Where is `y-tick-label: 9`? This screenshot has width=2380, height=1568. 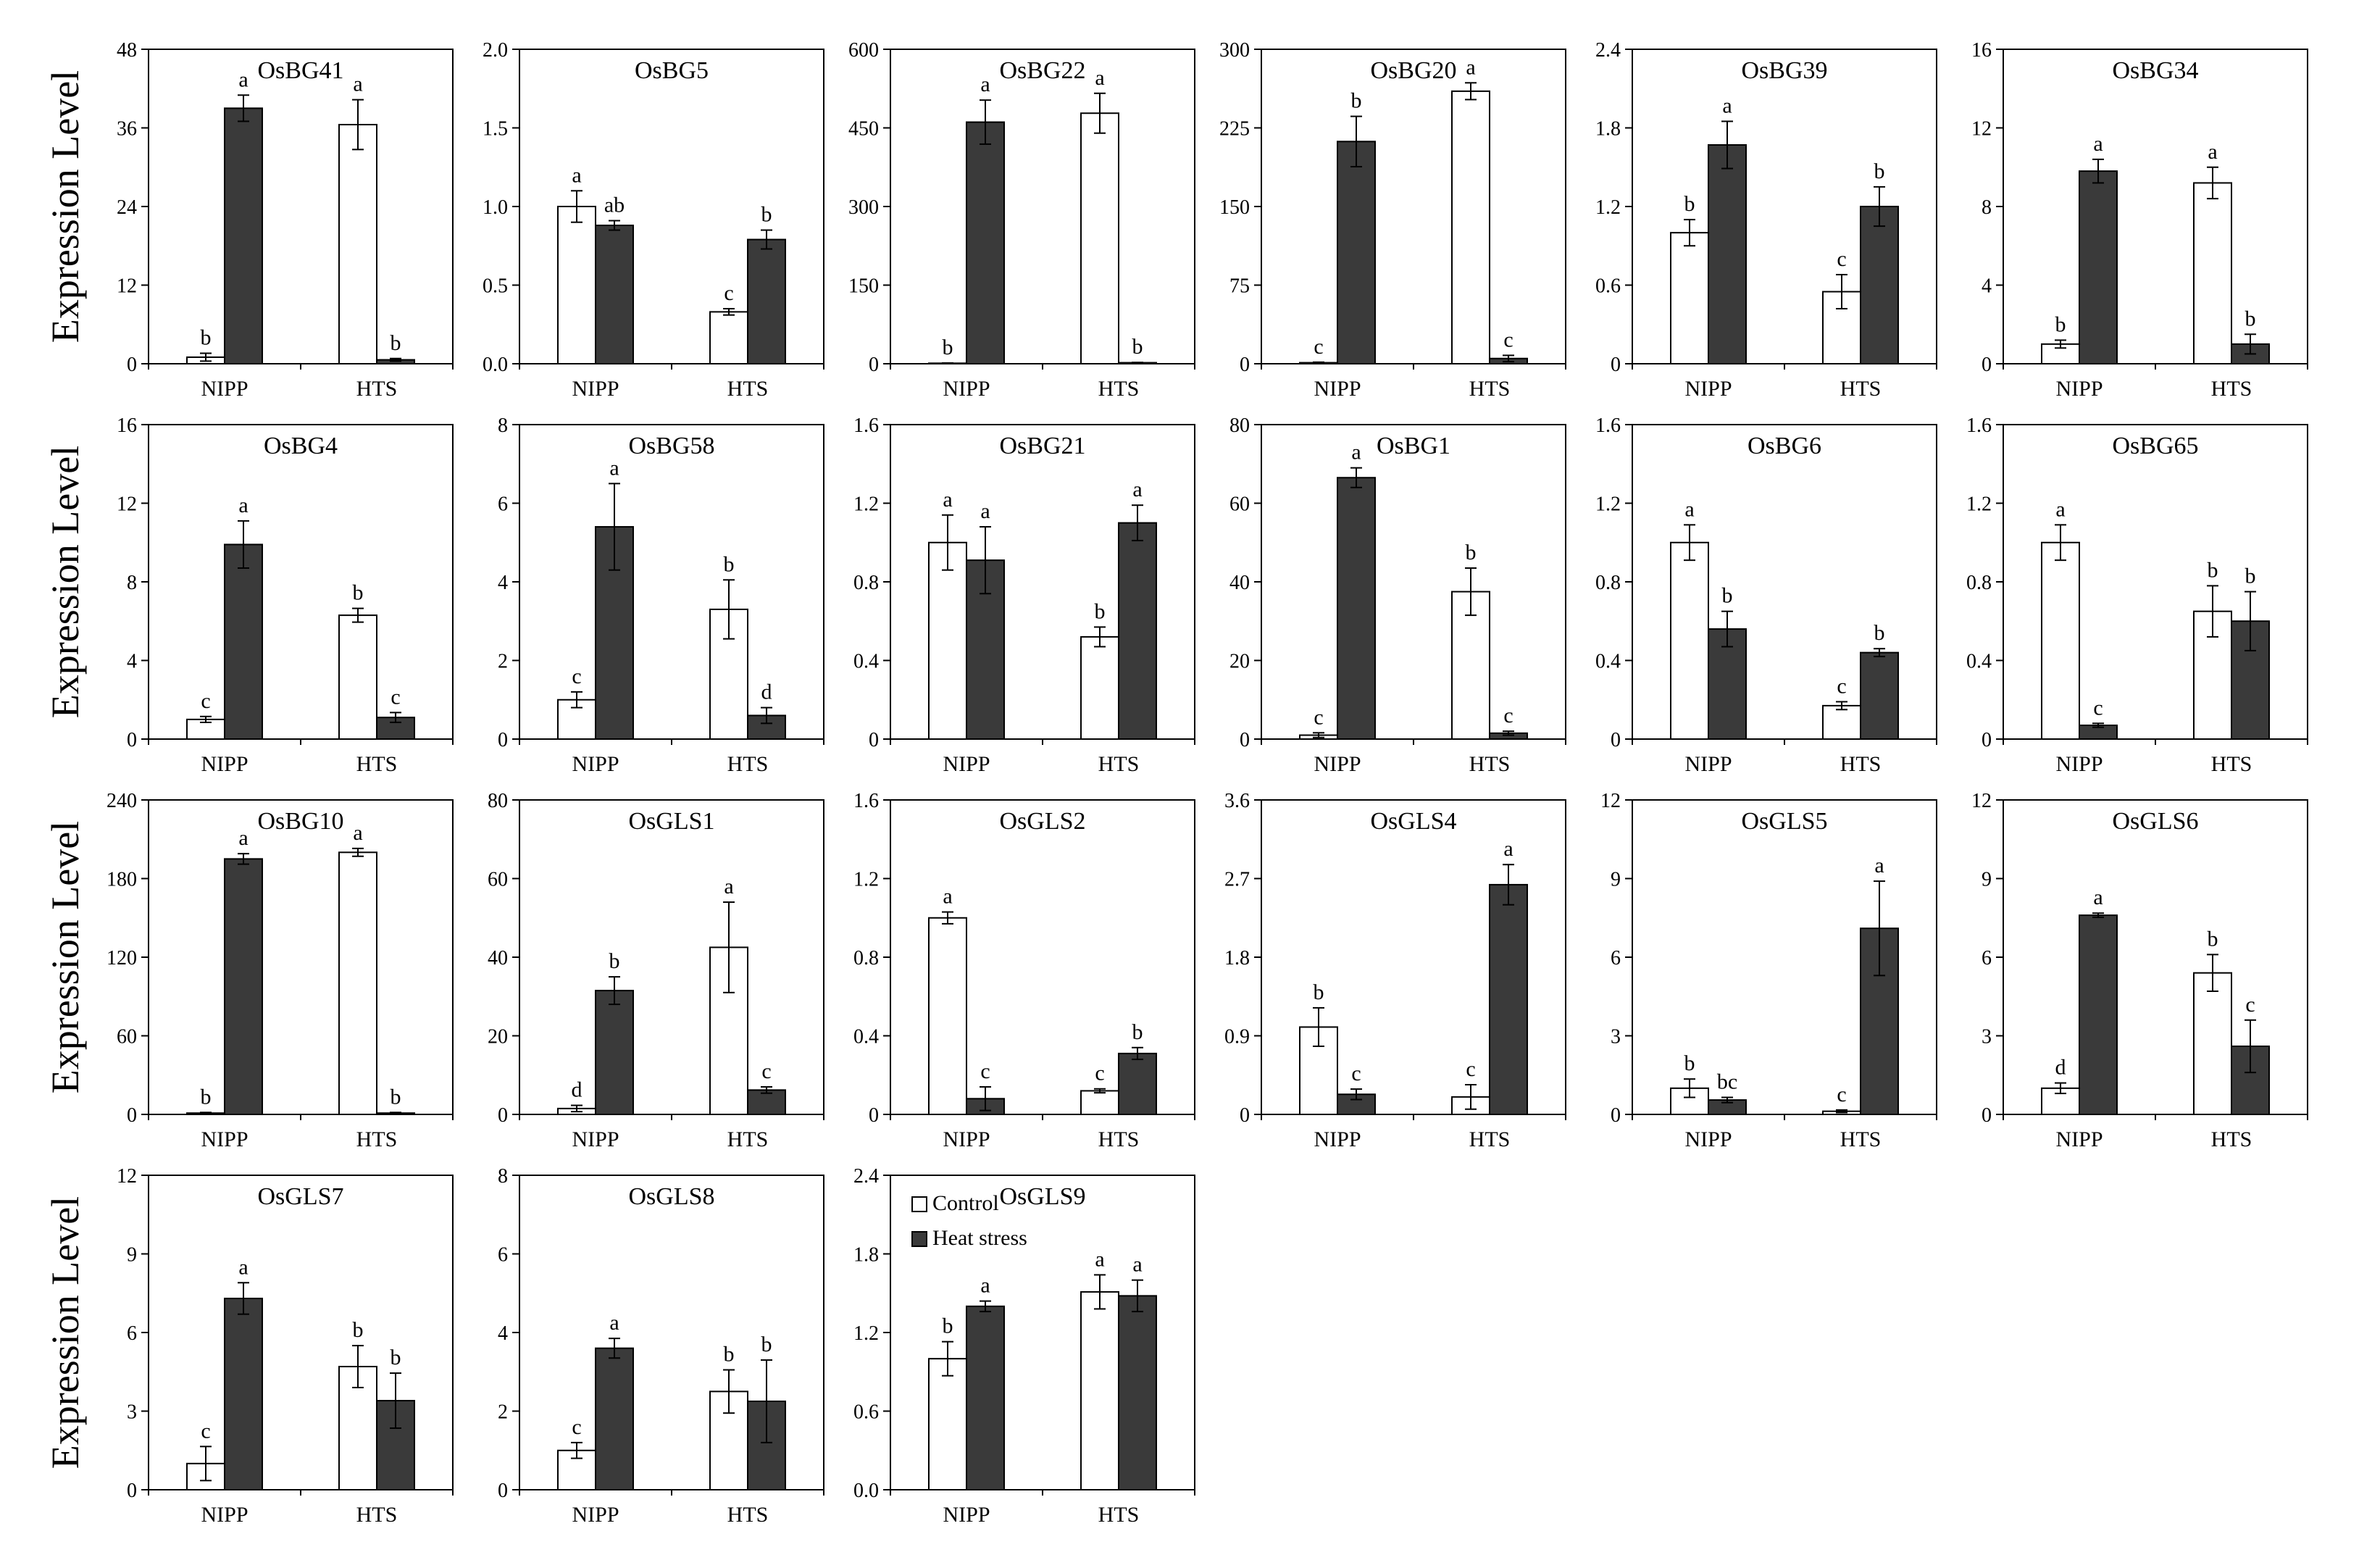
y-tick-label: 9 is located at coordinates (1616, 880).